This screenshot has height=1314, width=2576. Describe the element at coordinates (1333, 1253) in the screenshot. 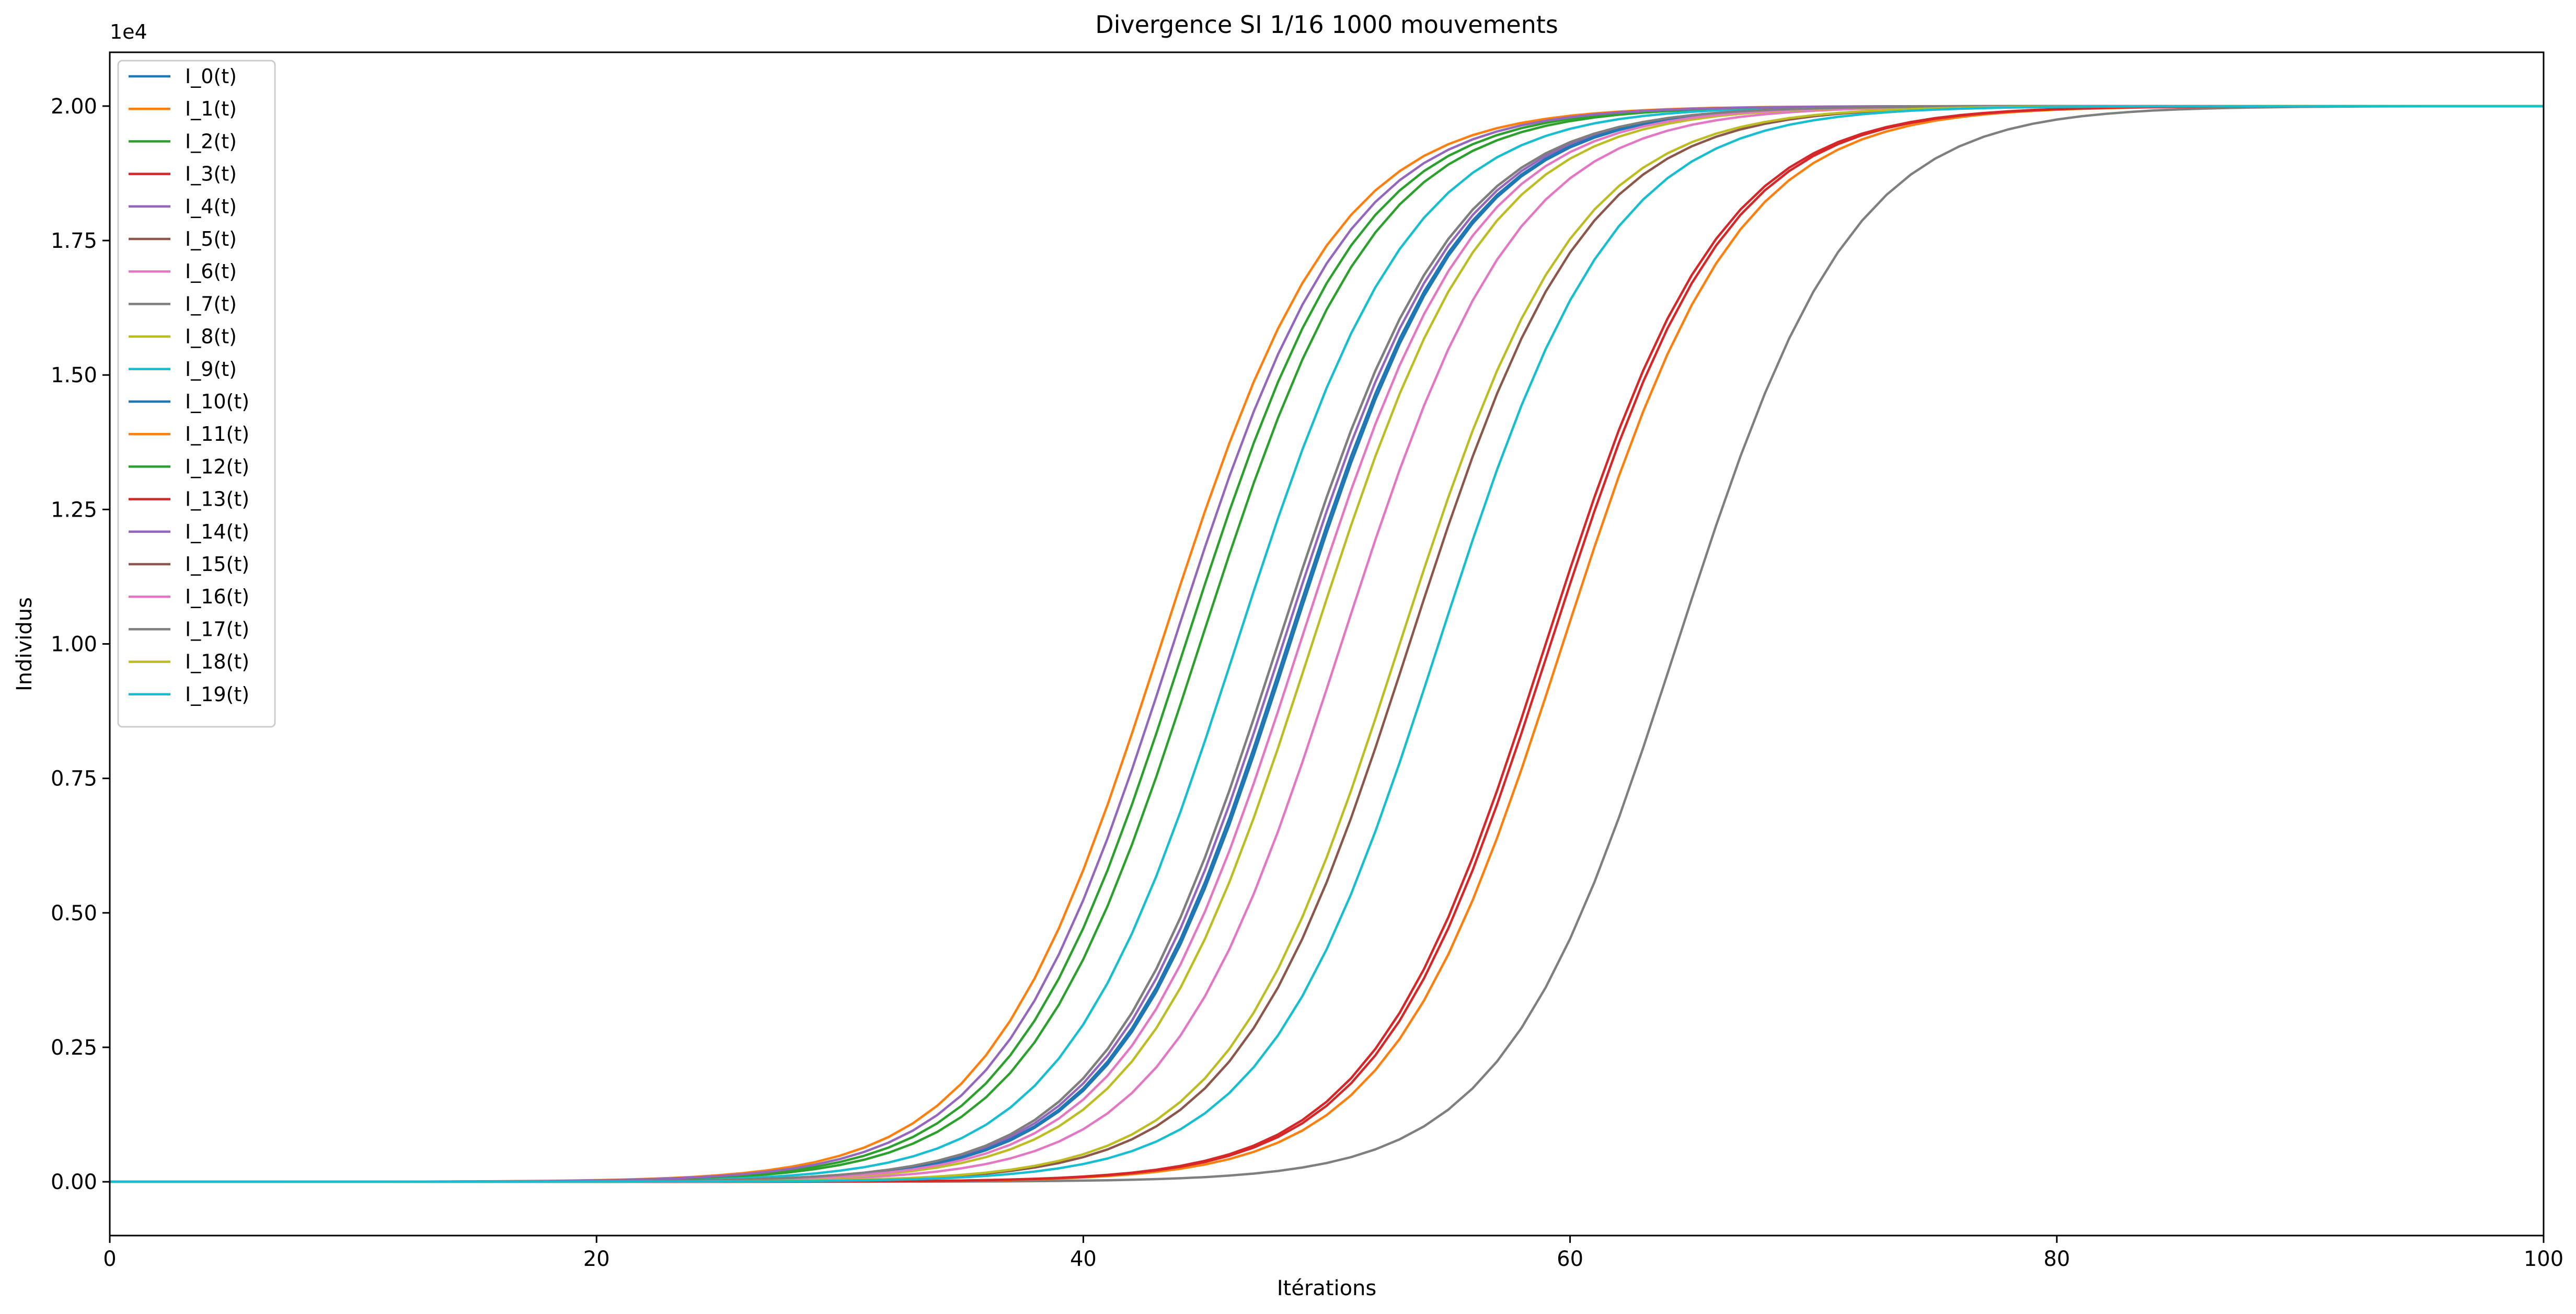

I see `x-axis: 0 20 40 60 80 100` at that location.